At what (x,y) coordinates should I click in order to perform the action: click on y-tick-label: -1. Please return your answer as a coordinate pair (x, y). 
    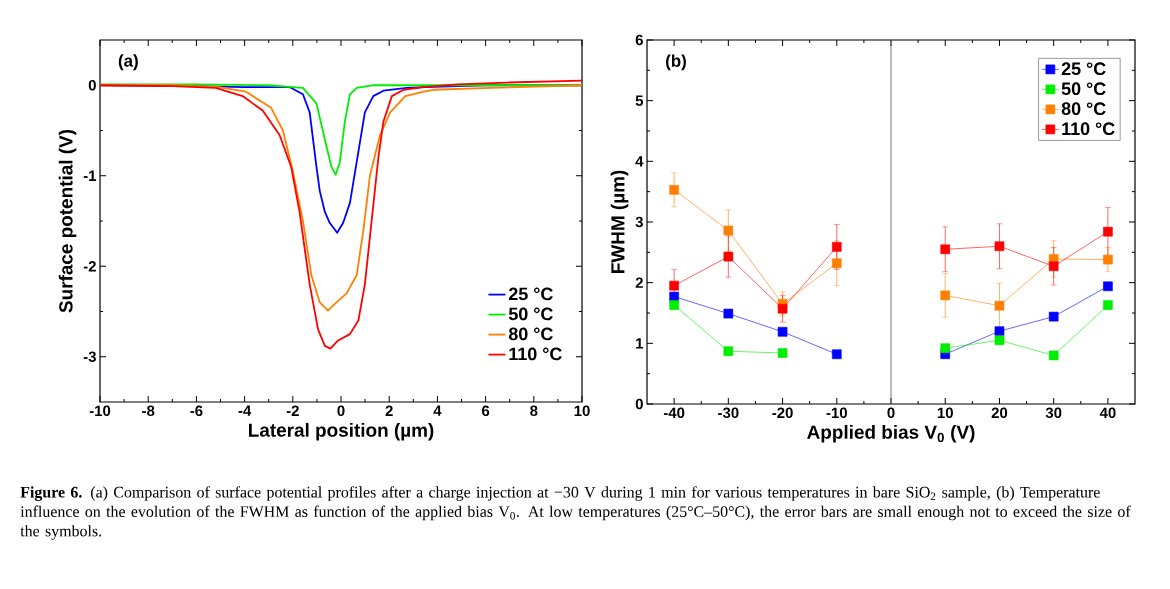
    Looking at the image, I should click on (90, 175).